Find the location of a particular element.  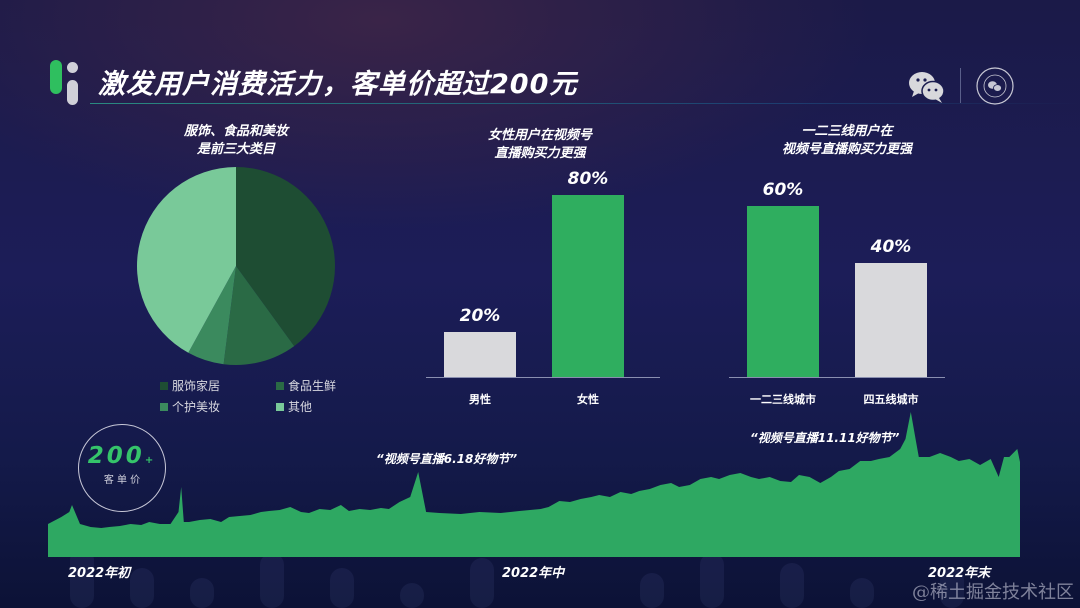

gender-subtitle: 女性用户在视频号 直播购买力更强 is located at coordinates (540, 145).